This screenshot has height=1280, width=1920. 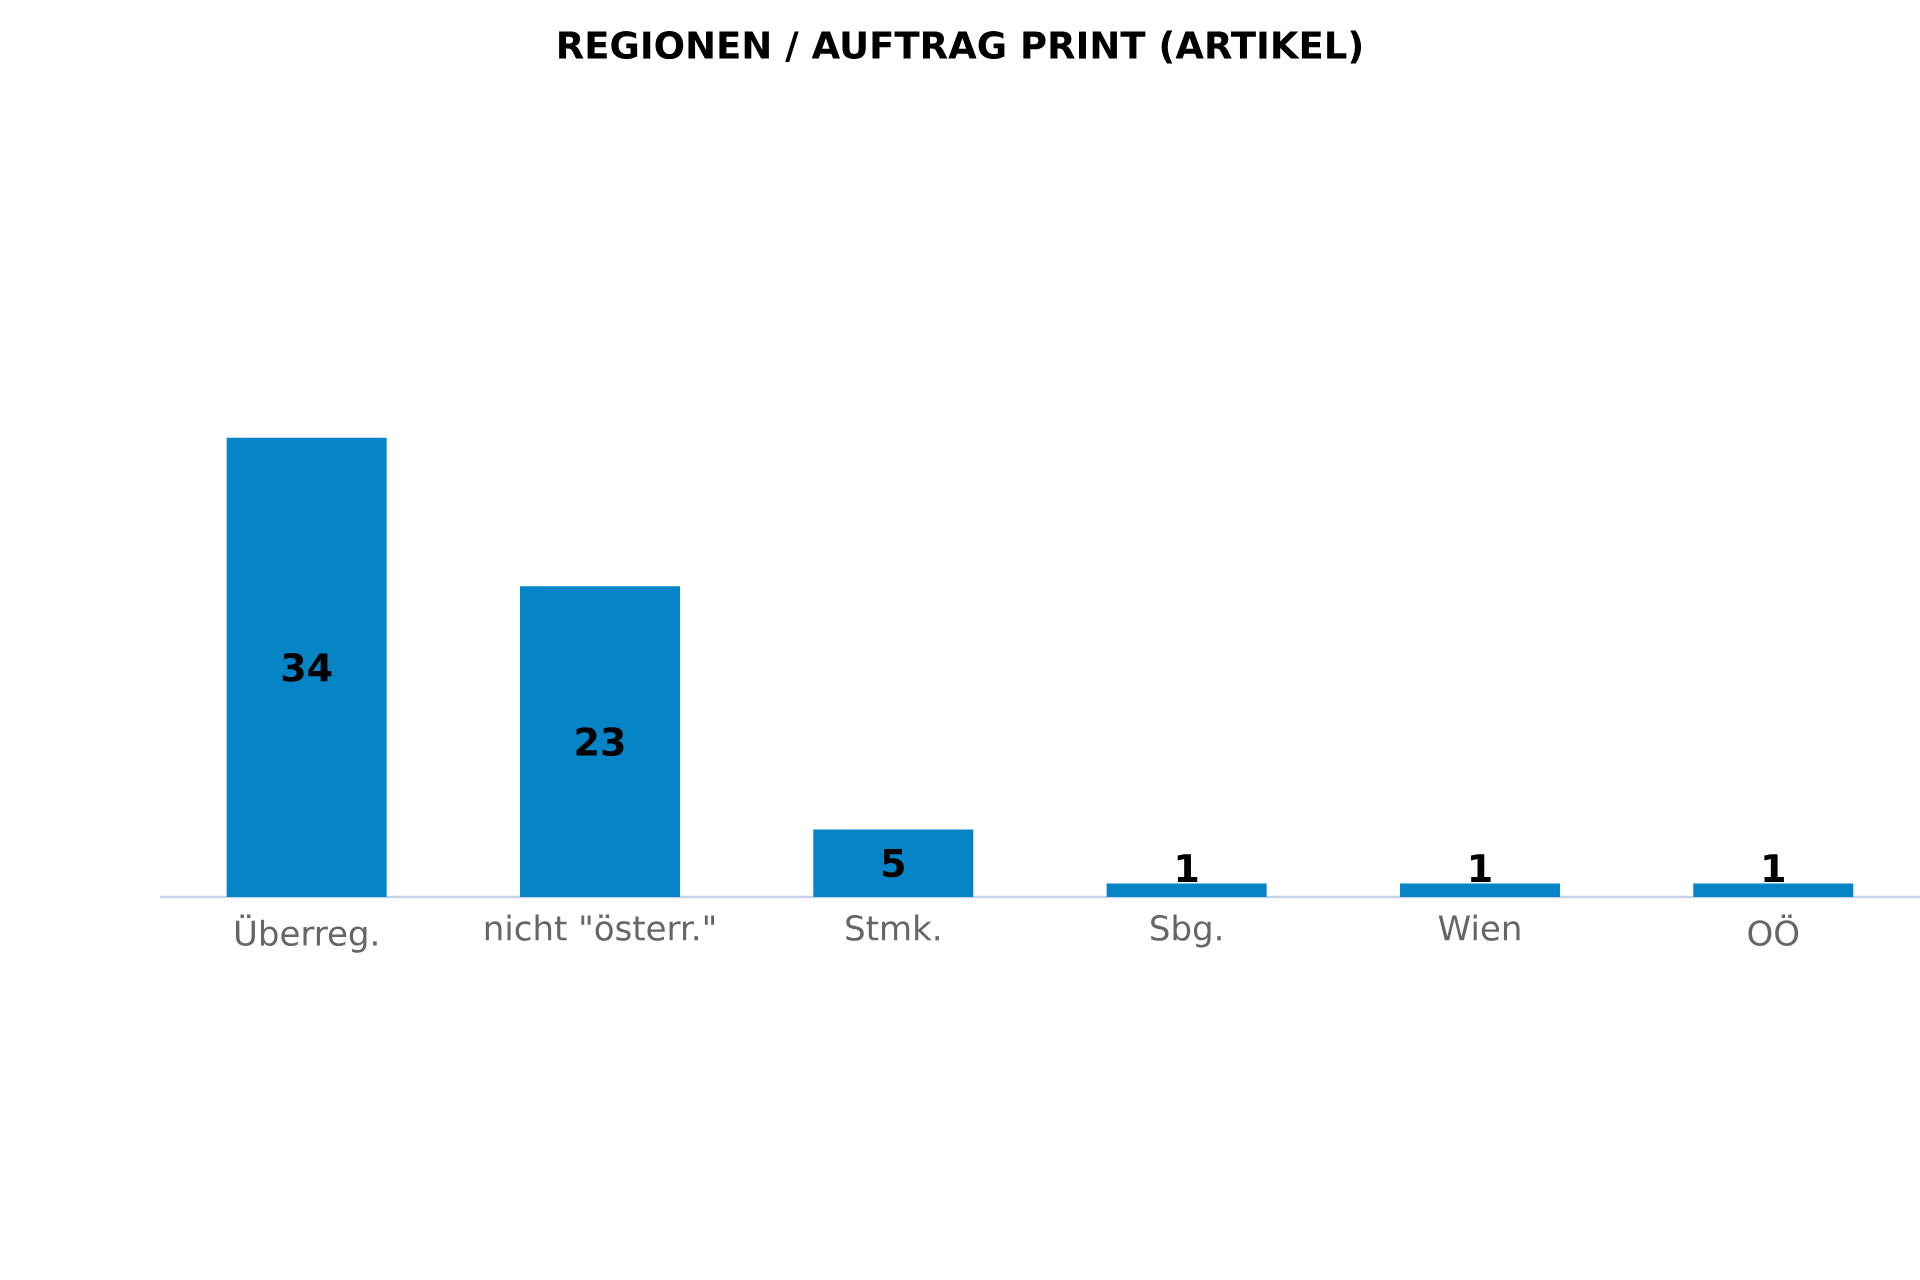 What do you see at coordinates (960, 47) in the screenshot?
I see `chart-title: REGIONEN / AUFTRAG PRINT (ARTIKEL)` at bounding box center [960, 47].